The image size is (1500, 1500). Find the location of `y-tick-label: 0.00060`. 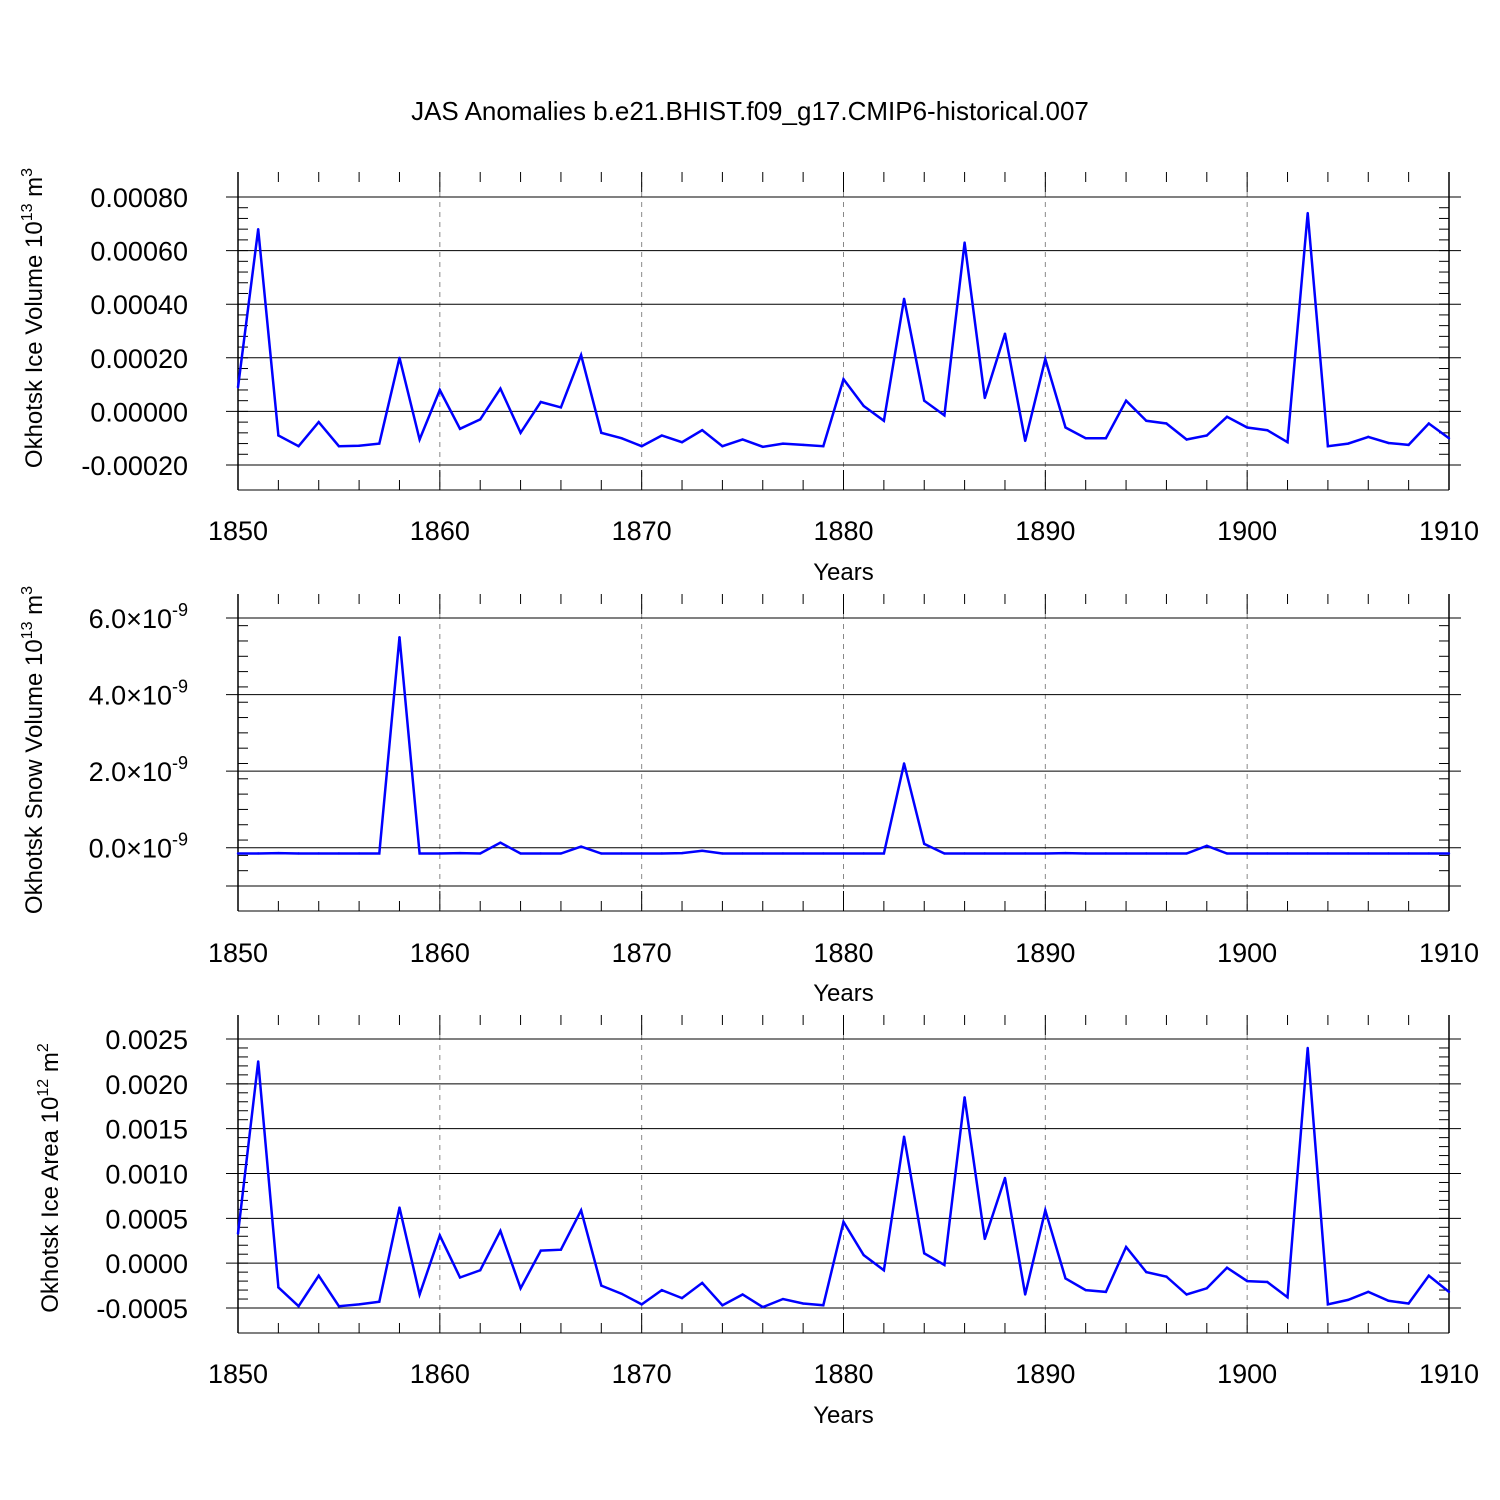

y-tick-label: 0.00060 is located at coordinates (139, 252).